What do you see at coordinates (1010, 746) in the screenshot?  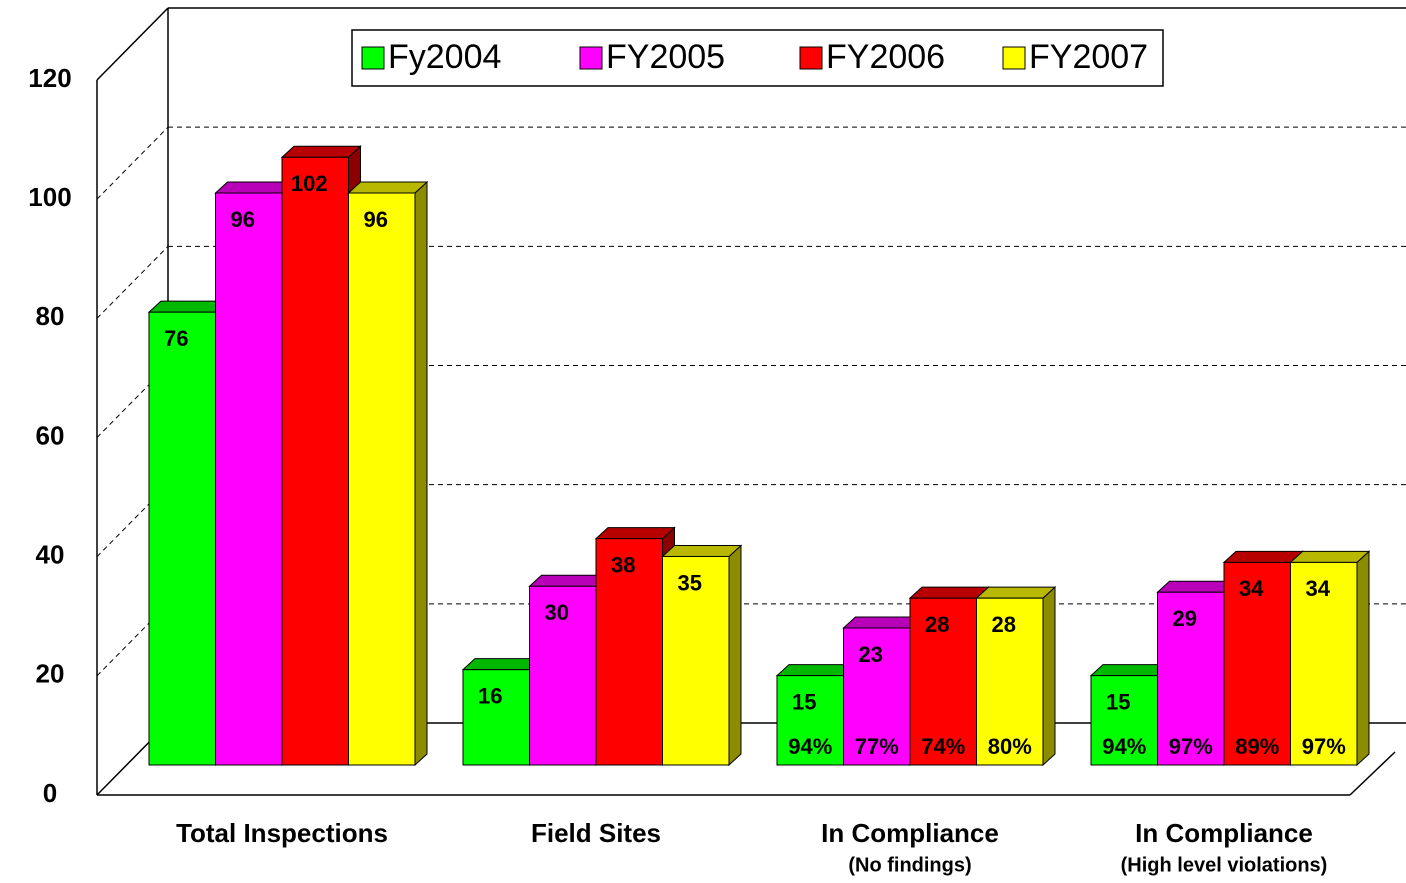 I see `percent-label: 80%` at bounding box center [1010, 746].